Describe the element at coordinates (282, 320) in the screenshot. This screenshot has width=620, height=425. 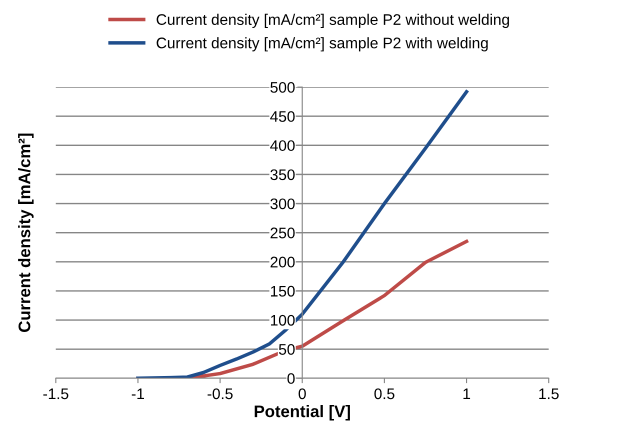
I see `y-tick-label: 100` at that location.